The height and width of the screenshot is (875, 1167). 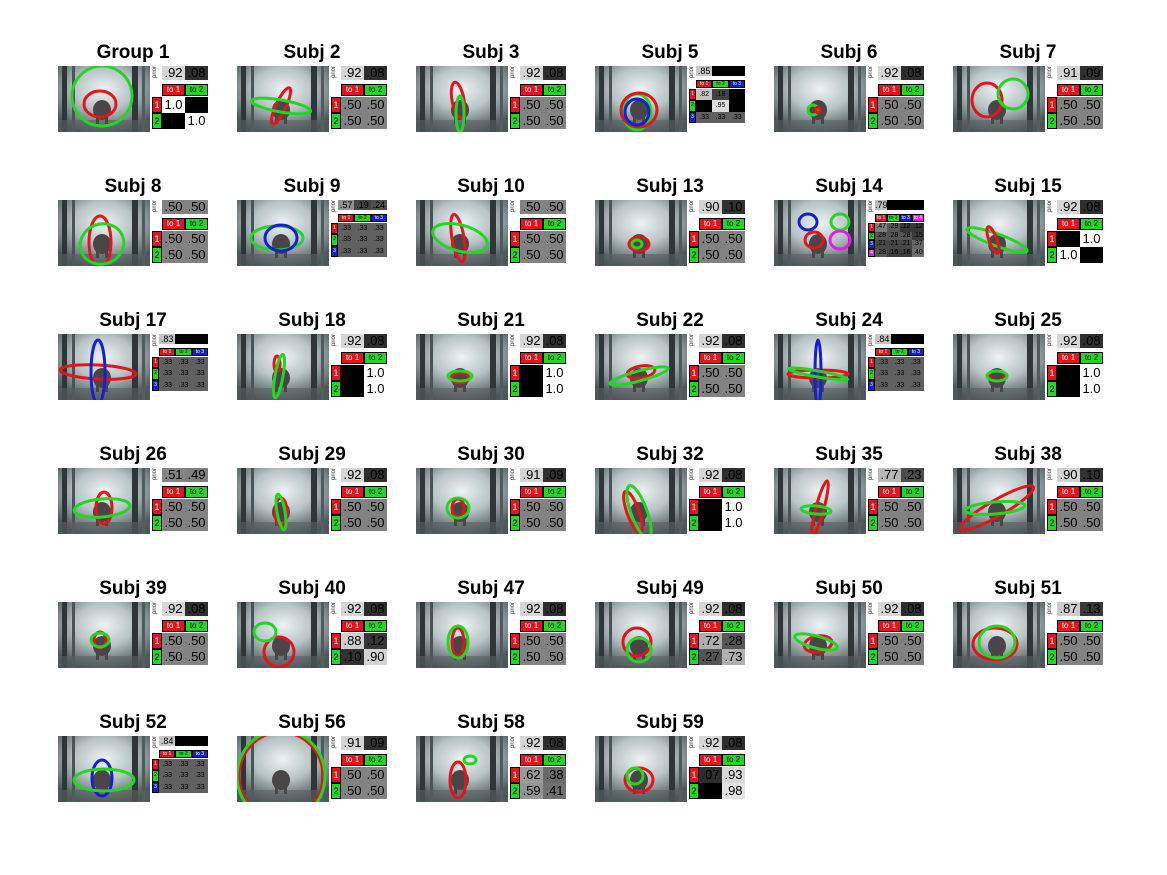 I want to click on prior-cell: .79, so click(x=881, y=205).